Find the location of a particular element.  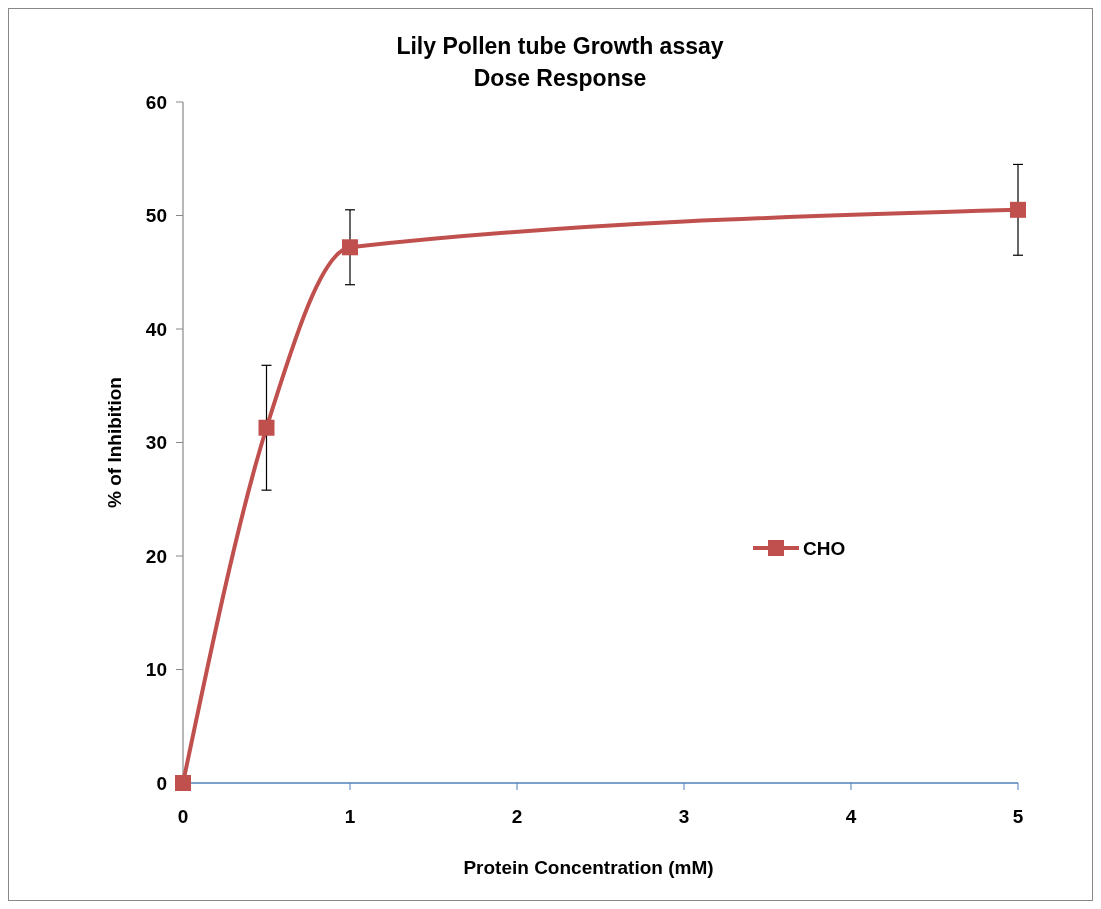

y-axis-title: % of Inhibition is located at coordinates (114, 442).